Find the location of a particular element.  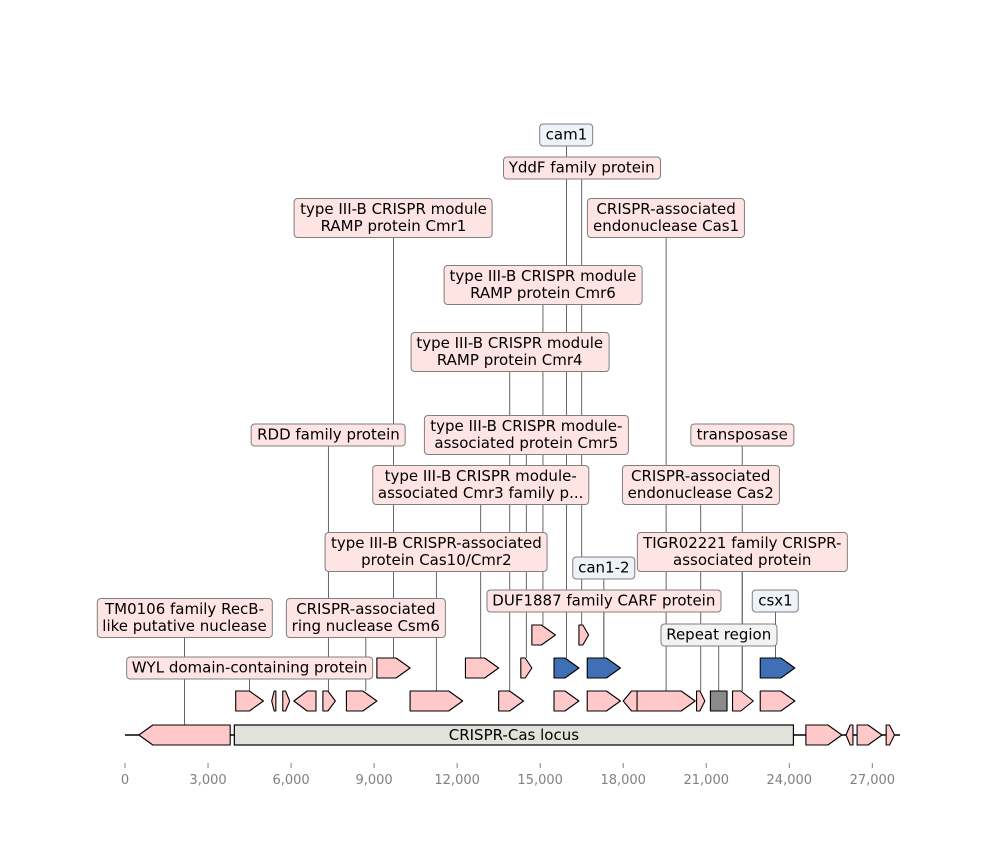

annotation-label-line: can1-2 is located at coordinates (604, 567).